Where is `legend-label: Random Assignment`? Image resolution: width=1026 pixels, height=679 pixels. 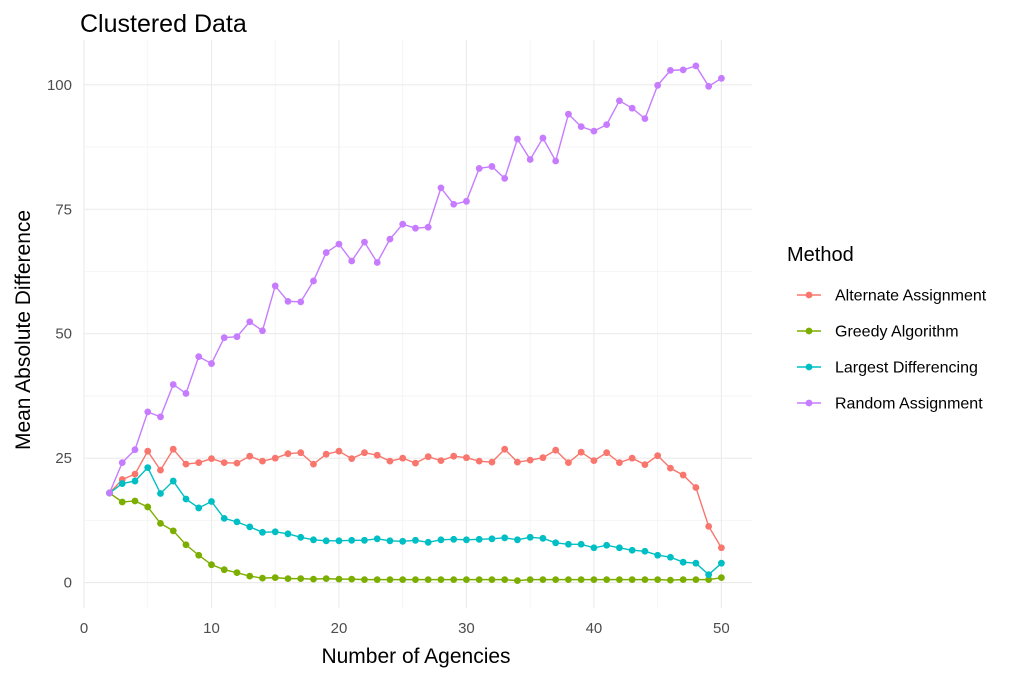 legend-label: Random Assignment is located at coordinates (909, 404).